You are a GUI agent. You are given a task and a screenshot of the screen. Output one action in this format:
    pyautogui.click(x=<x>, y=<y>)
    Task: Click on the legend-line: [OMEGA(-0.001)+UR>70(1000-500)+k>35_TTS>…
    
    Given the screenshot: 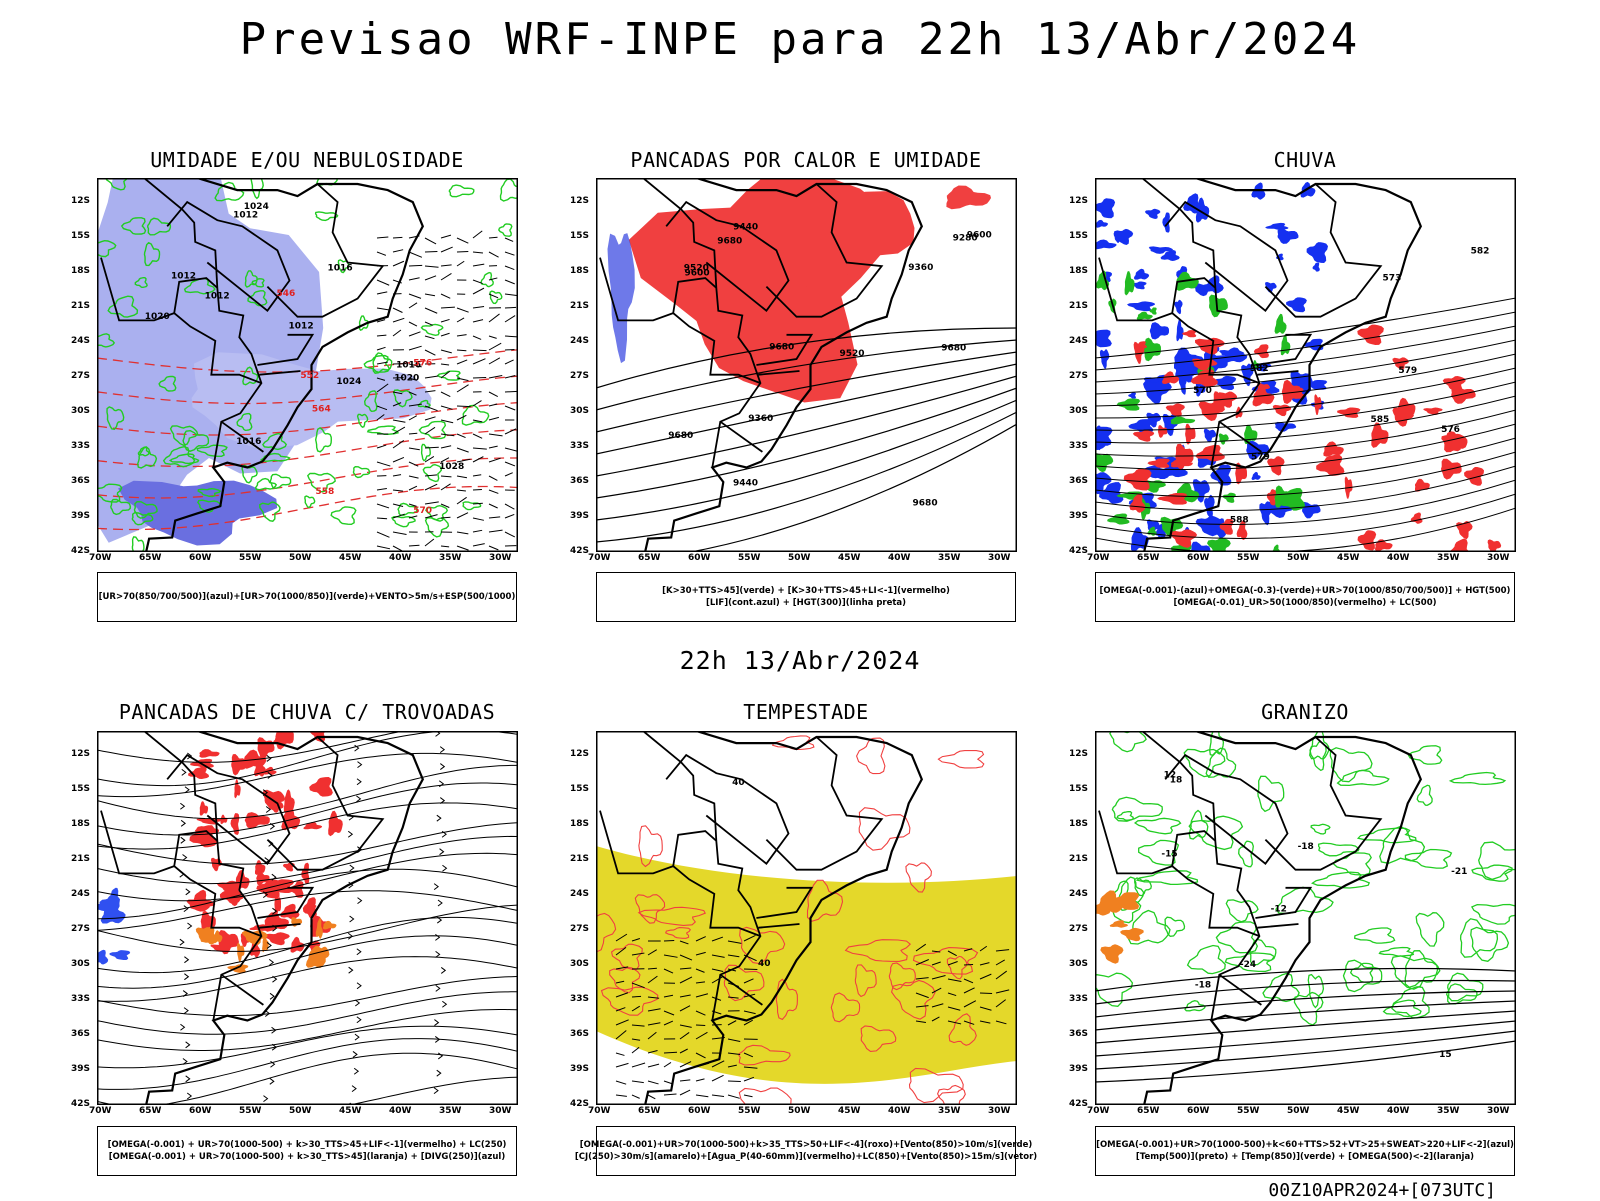 What is the action you would take?
    pyautogui.click(x=806, y=1145)
    